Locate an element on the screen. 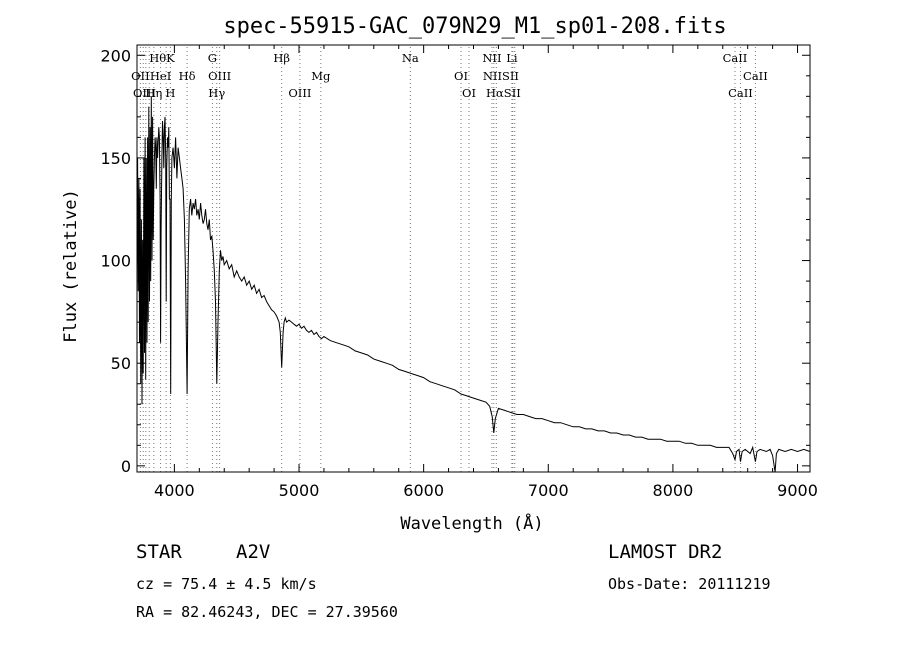  x-axis-title: Wavelength (Å) is located at coordinates (471, 523).